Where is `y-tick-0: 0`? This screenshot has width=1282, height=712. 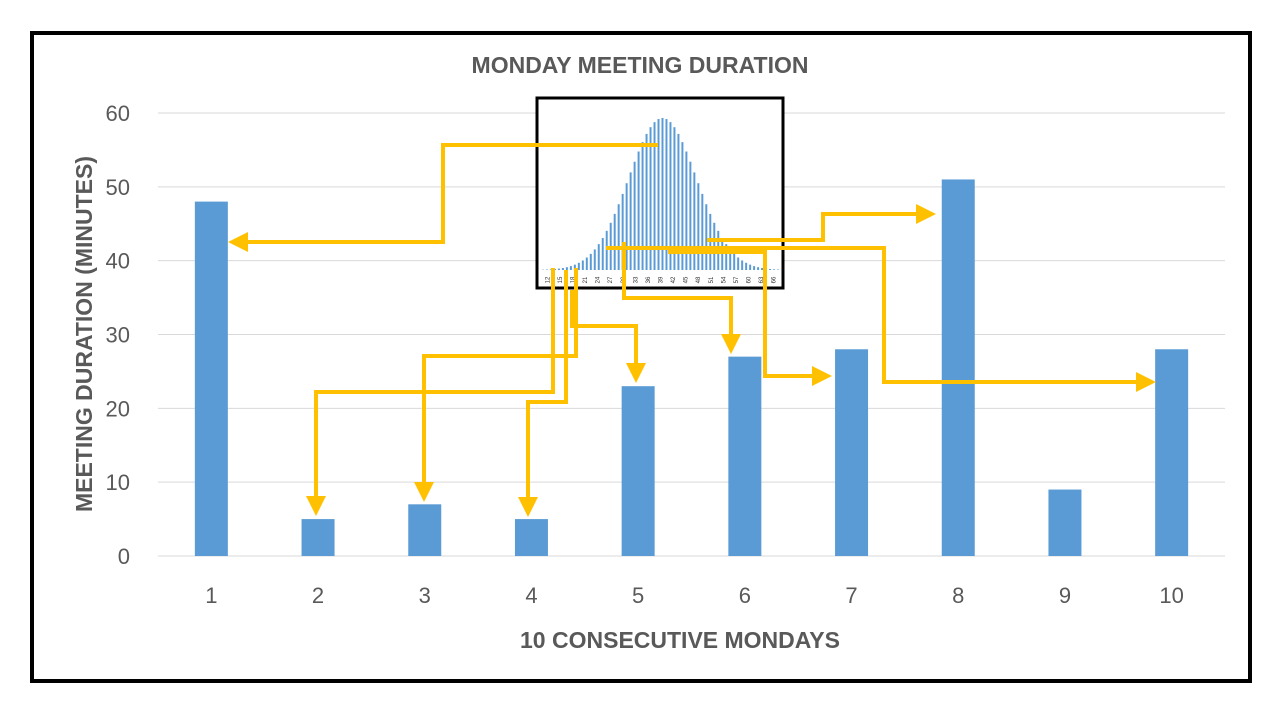
y-tick-0: 0 is located at coordinates (124, 556).